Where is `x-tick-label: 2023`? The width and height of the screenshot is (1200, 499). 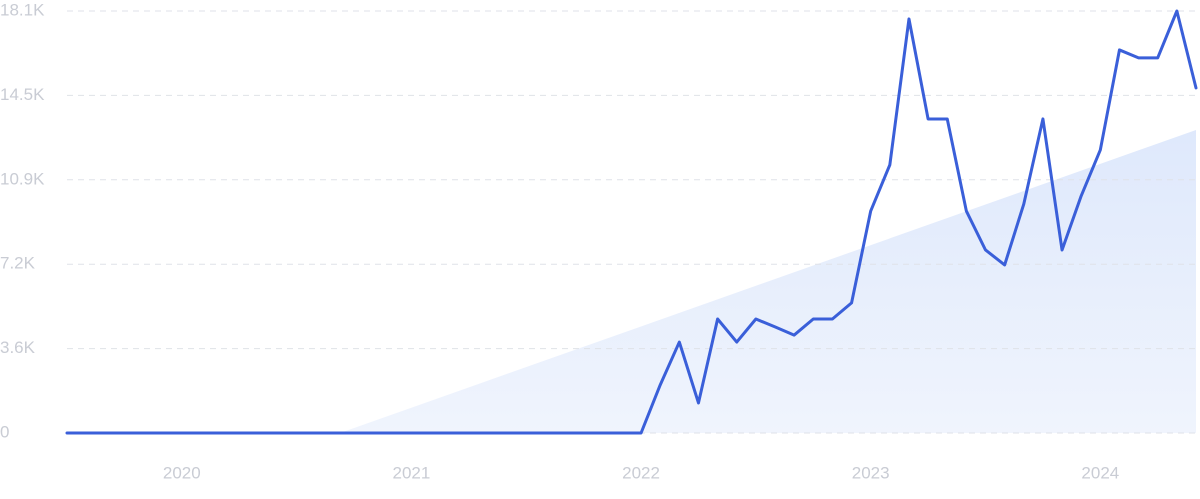 x-tick-label: 2023 is located at coordinates (871, 472).